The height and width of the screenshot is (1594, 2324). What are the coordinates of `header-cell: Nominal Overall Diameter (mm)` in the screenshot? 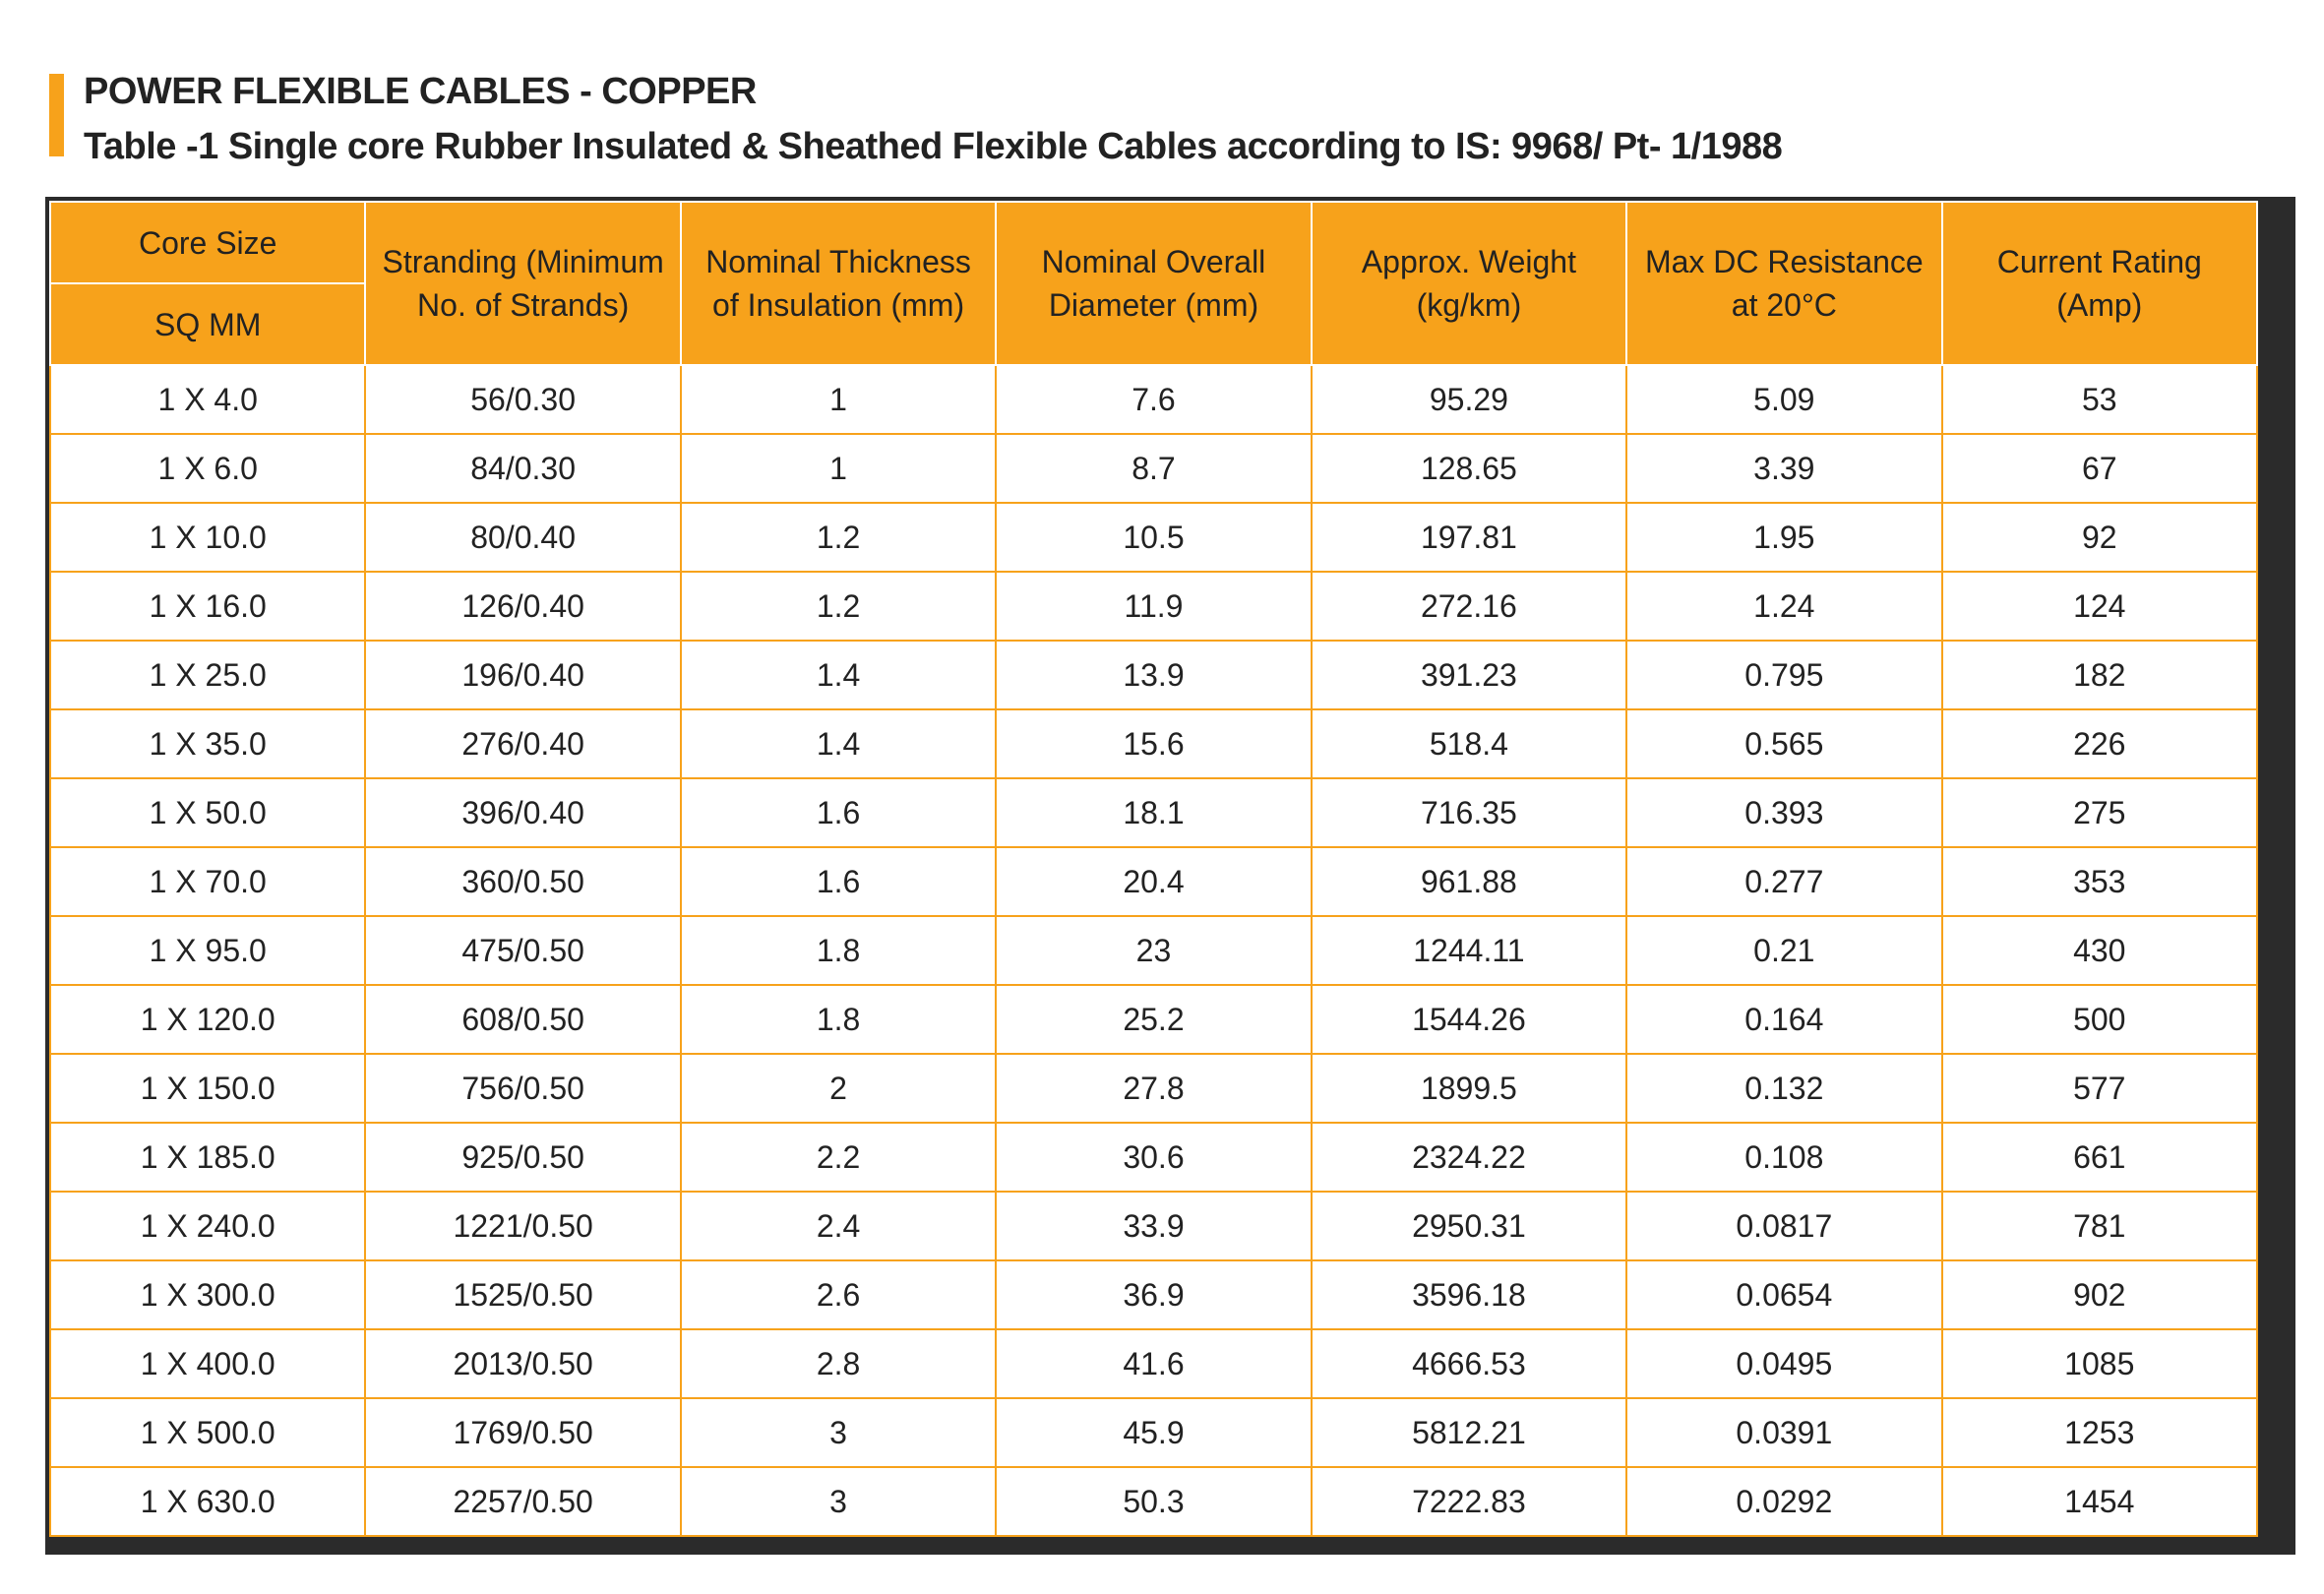 It's located at (1154, 284).